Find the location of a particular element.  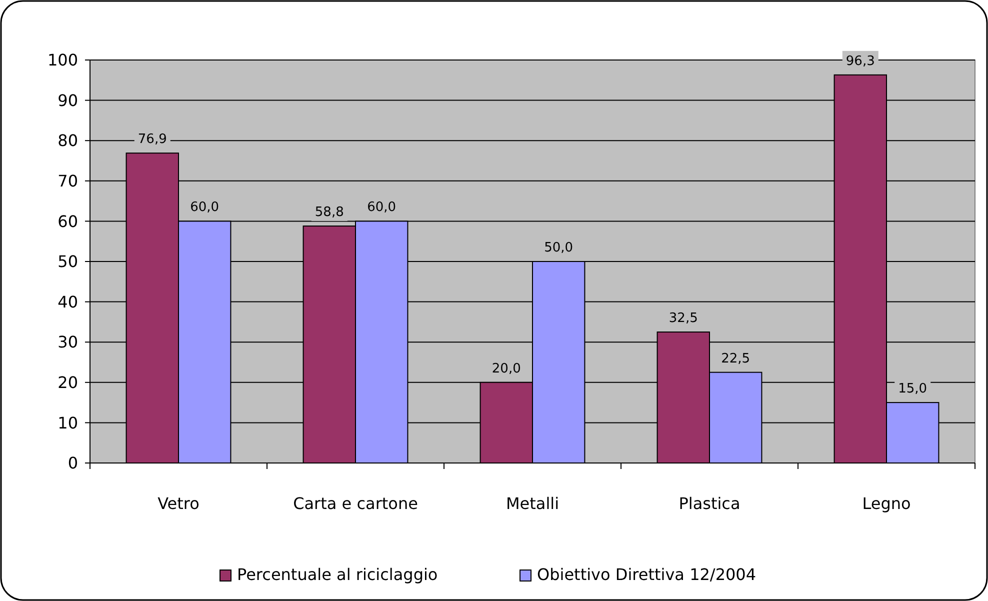

y-tick-label: 80 is located at coordinates (68, 140).